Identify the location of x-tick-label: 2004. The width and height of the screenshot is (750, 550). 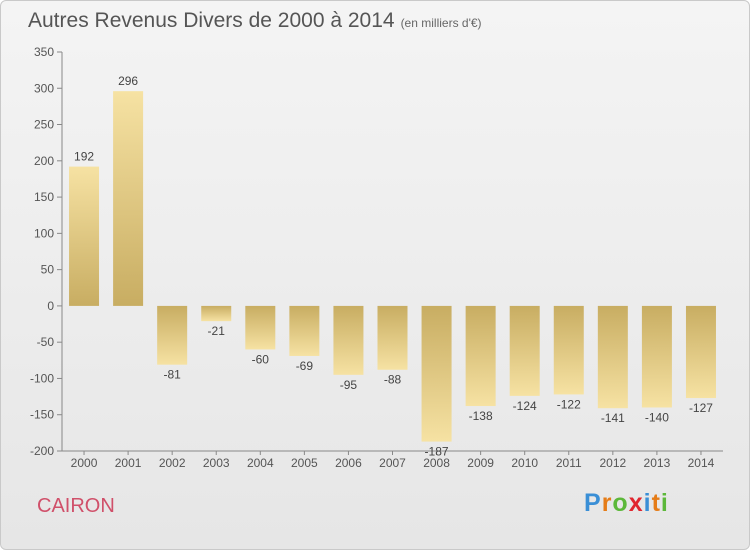
(260, 463).